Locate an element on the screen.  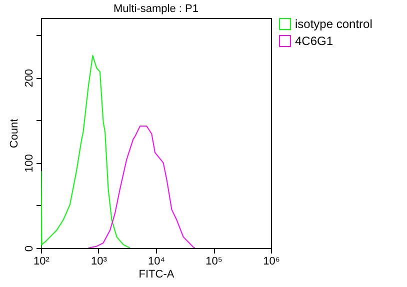
x-tick-label: 10⁴ is located at coordinates (157, 262).